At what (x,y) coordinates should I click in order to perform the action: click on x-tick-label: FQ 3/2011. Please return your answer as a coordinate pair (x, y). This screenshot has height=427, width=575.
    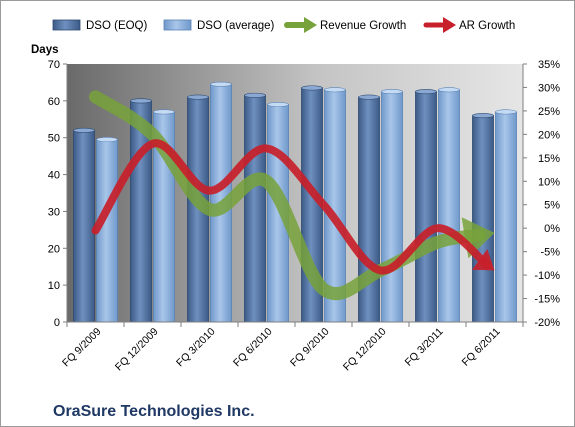
    Looking at the image, I should click on (424, 347).